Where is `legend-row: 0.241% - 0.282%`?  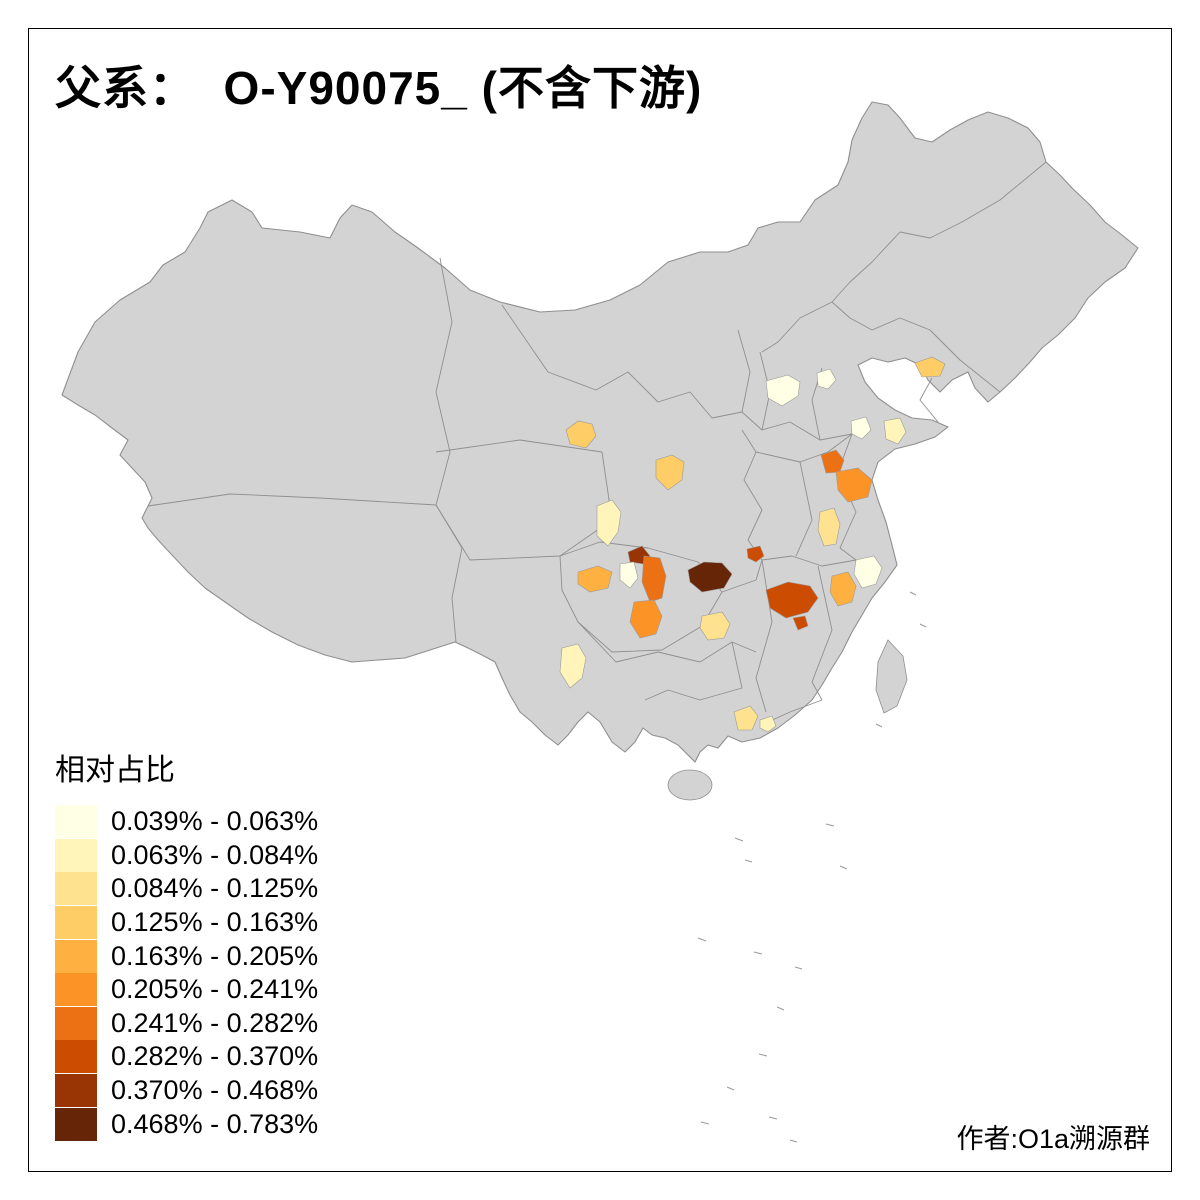
legend-row: 0.241% - 0.282% is located at coordinates (187, 1023).